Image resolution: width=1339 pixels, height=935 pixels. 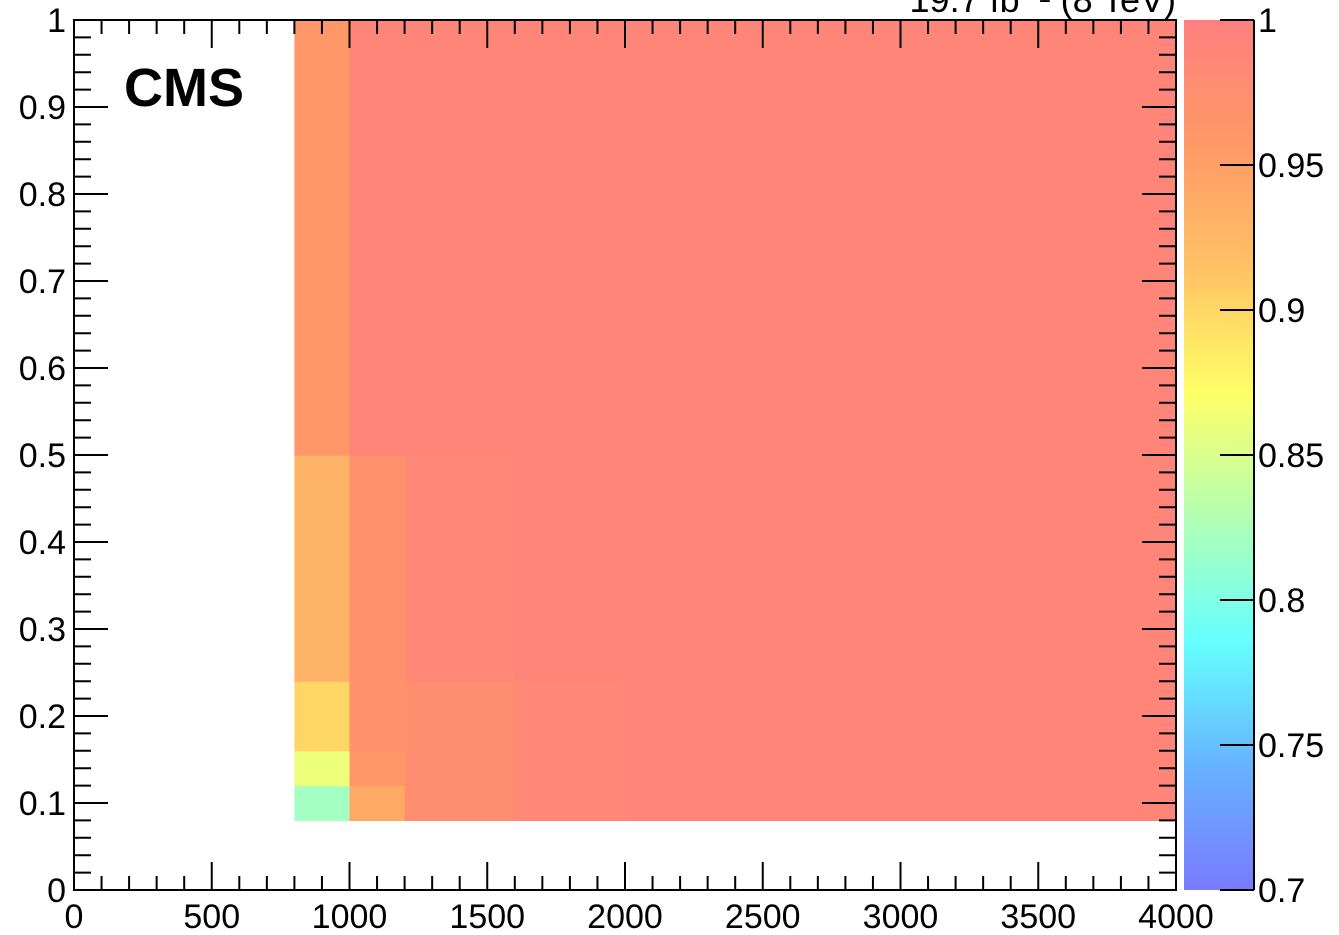 I want to click on colorbar-tick-label: 0.7, so click(x=1281, y=891).